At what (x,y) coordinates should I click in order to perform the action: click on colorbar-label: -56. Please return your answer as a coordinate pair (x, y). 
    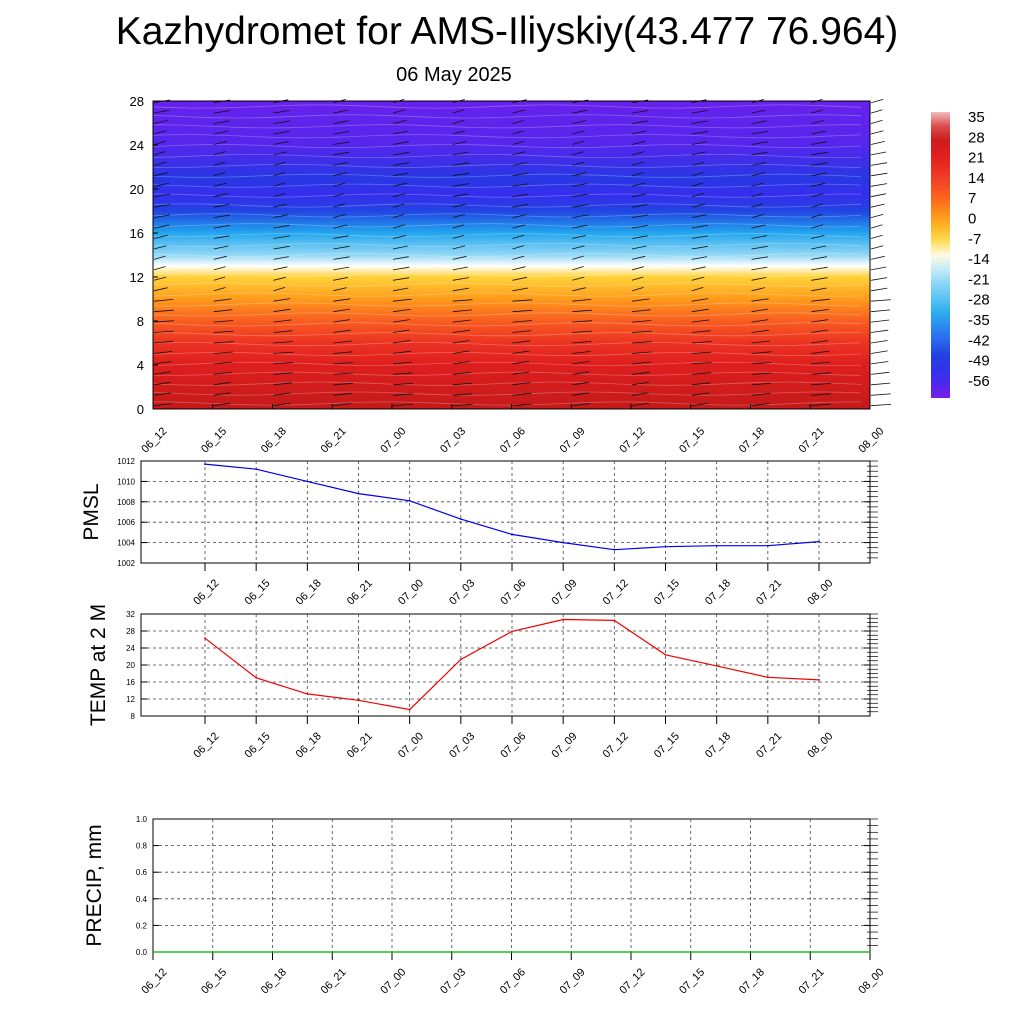
    Looking at the image, I should click on (979, 381).